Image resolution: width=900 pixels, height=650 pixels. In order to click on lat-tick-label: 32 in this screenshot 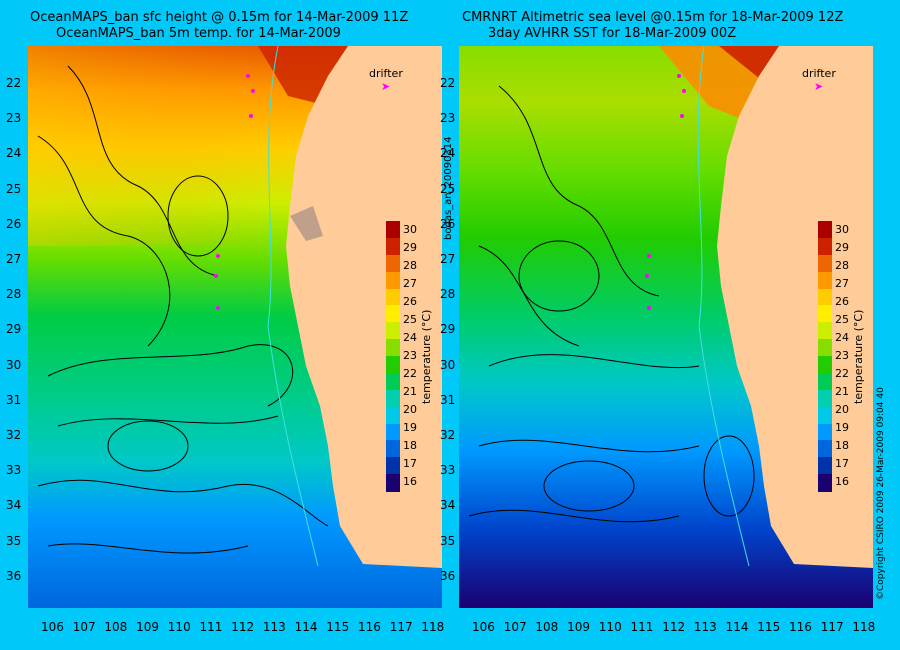, I will do `click(448, 435)`.